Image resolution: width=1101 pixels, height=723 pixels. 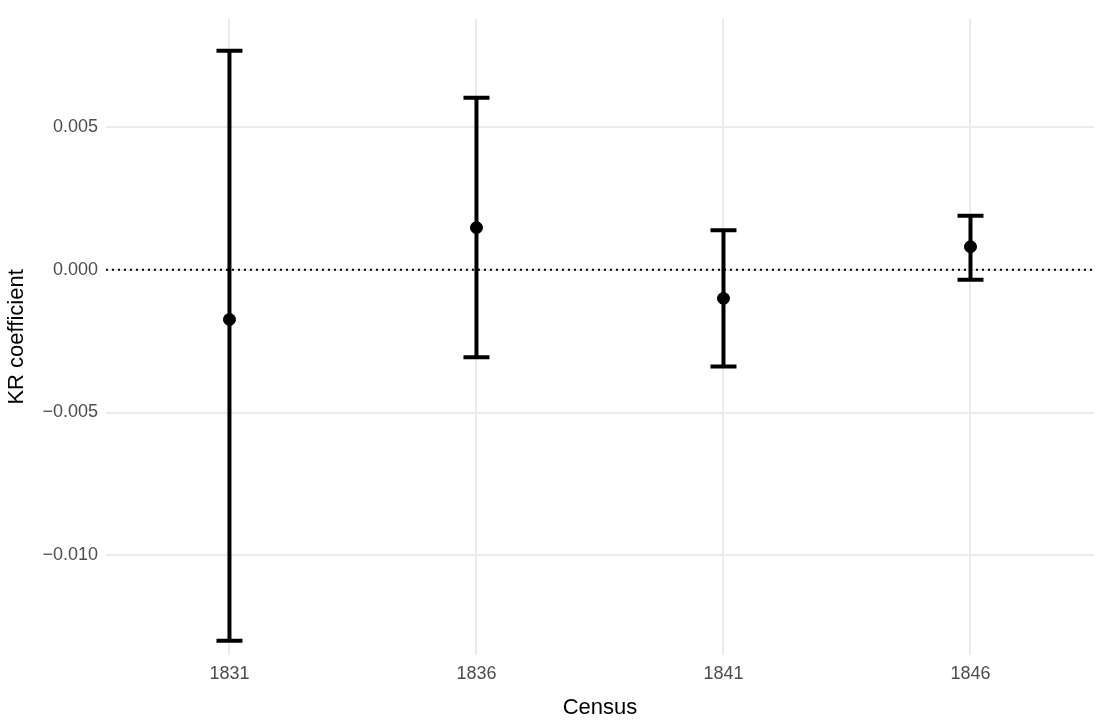 What do you see at coordinates (75, 126) in the screenshot?
I see `y-tick-label: 0.005` at bounding box center [75, 126].